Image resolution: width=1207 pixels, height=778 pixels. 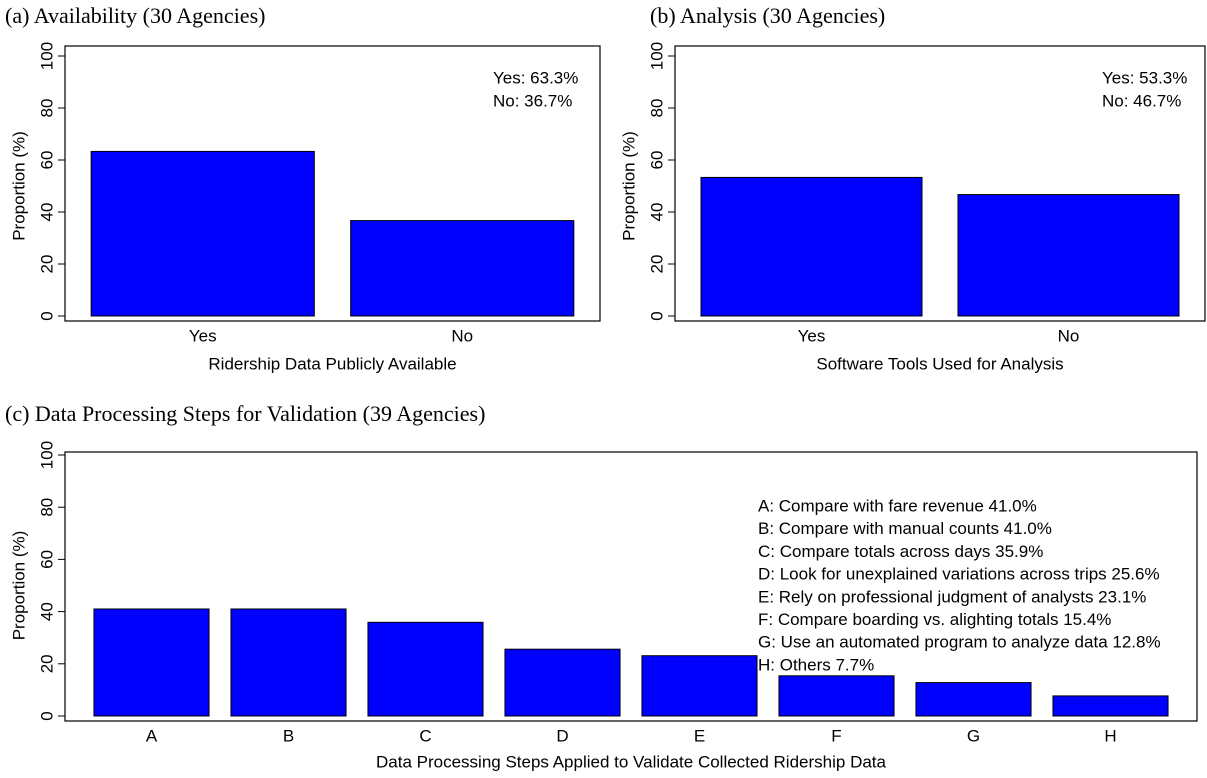 I want to click on x-axis-label: Ridership Data Publicly Available, so click(x=332, y=363).